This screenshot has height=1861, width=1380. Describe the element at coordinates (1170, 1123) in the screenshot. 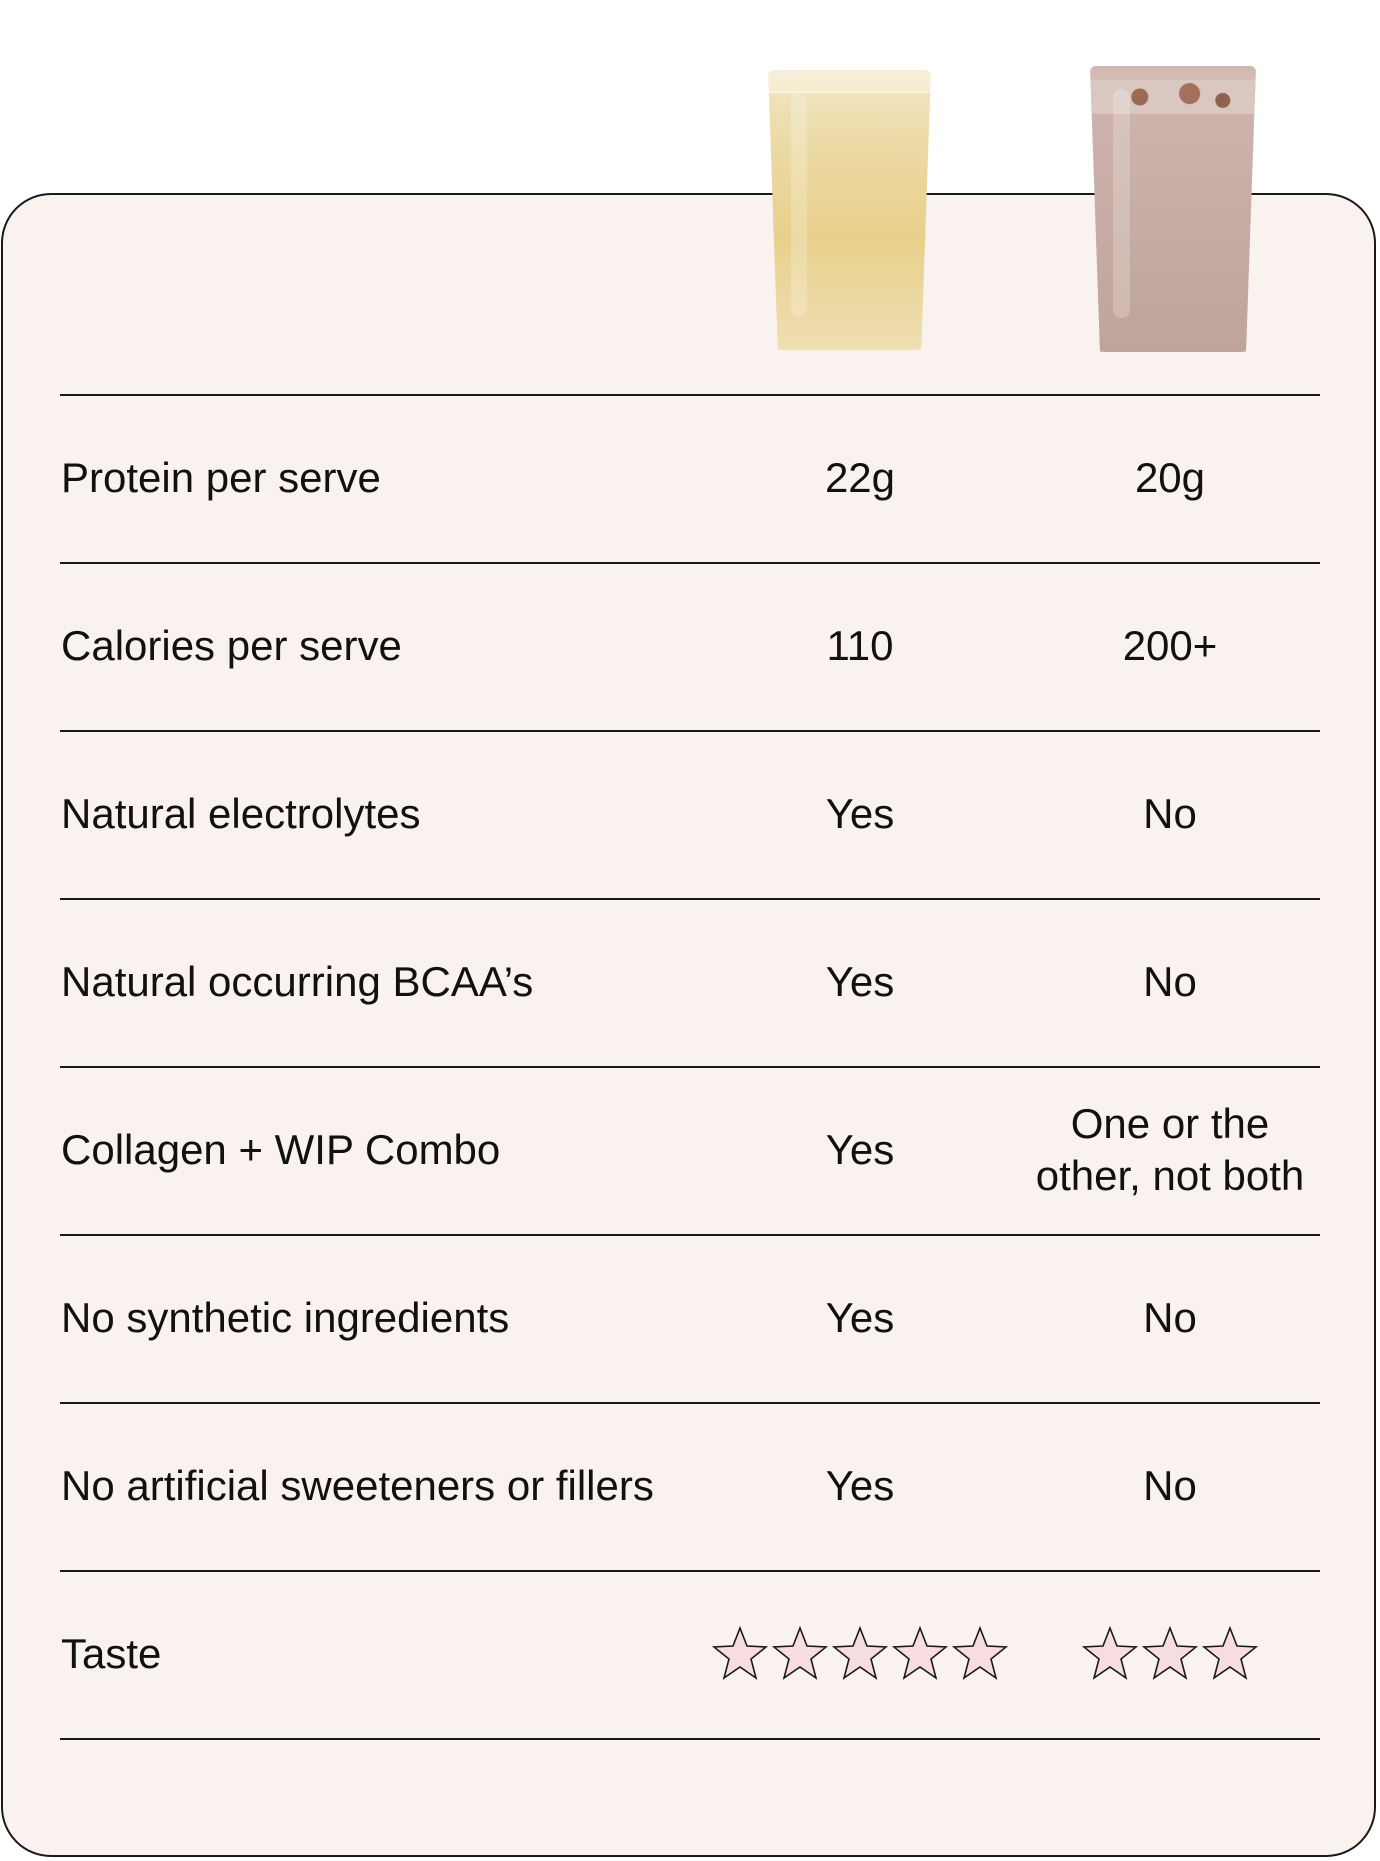

I see `value-line-1: One or the` at that location.